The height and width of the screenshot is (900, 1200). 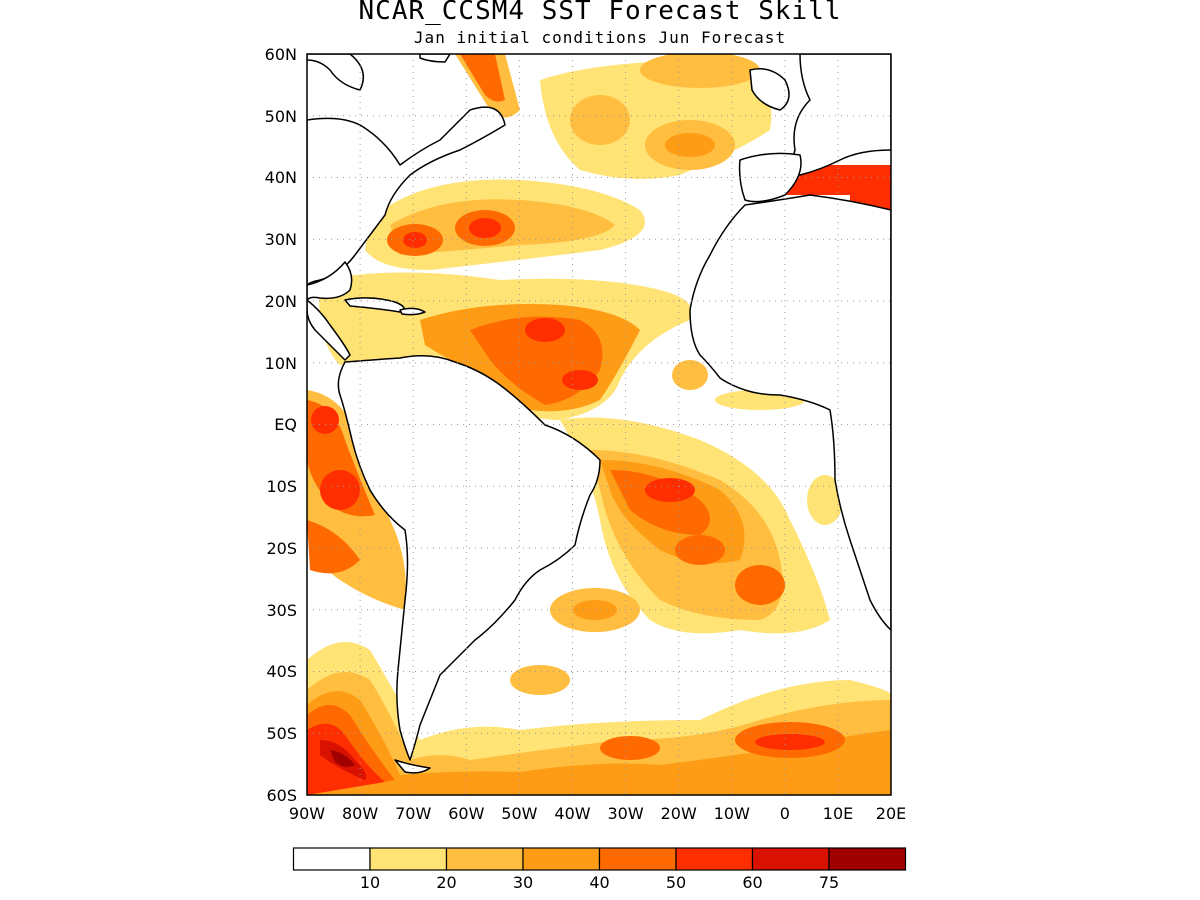 I want to click on lon-label: 30W, so click(x=626, y=813).